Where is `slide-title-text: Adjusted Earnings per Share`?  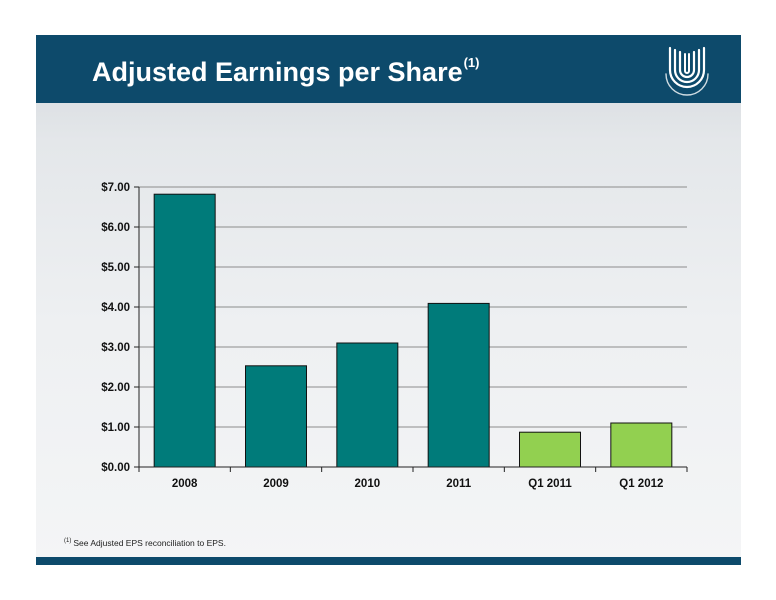 slide-title-text: Adjusted Earnings per Share is located at coordinates (277, 72).